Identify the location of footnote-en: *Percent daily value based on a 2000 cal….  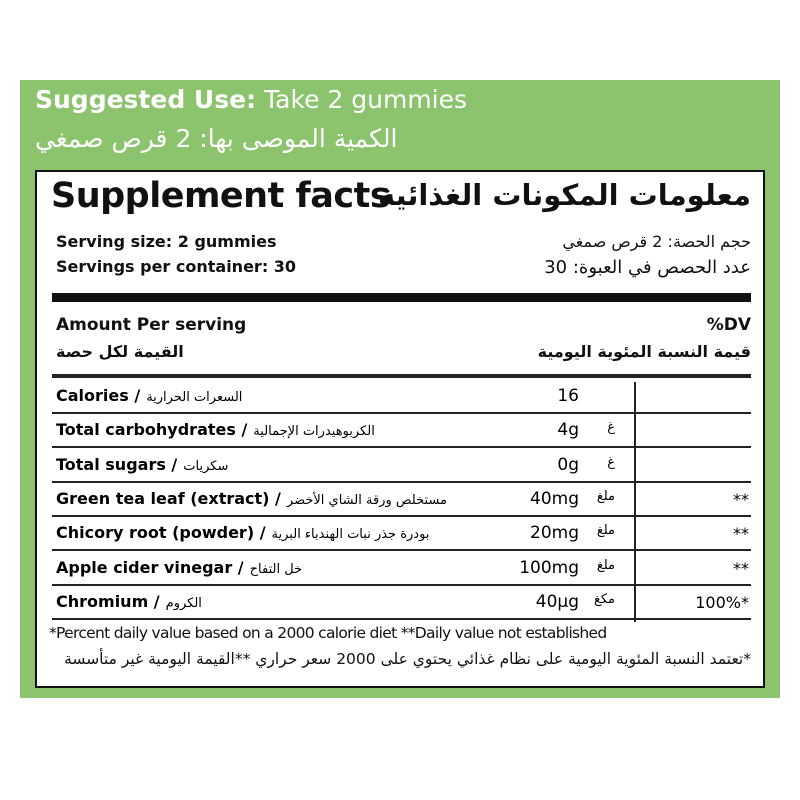
(328, 633).